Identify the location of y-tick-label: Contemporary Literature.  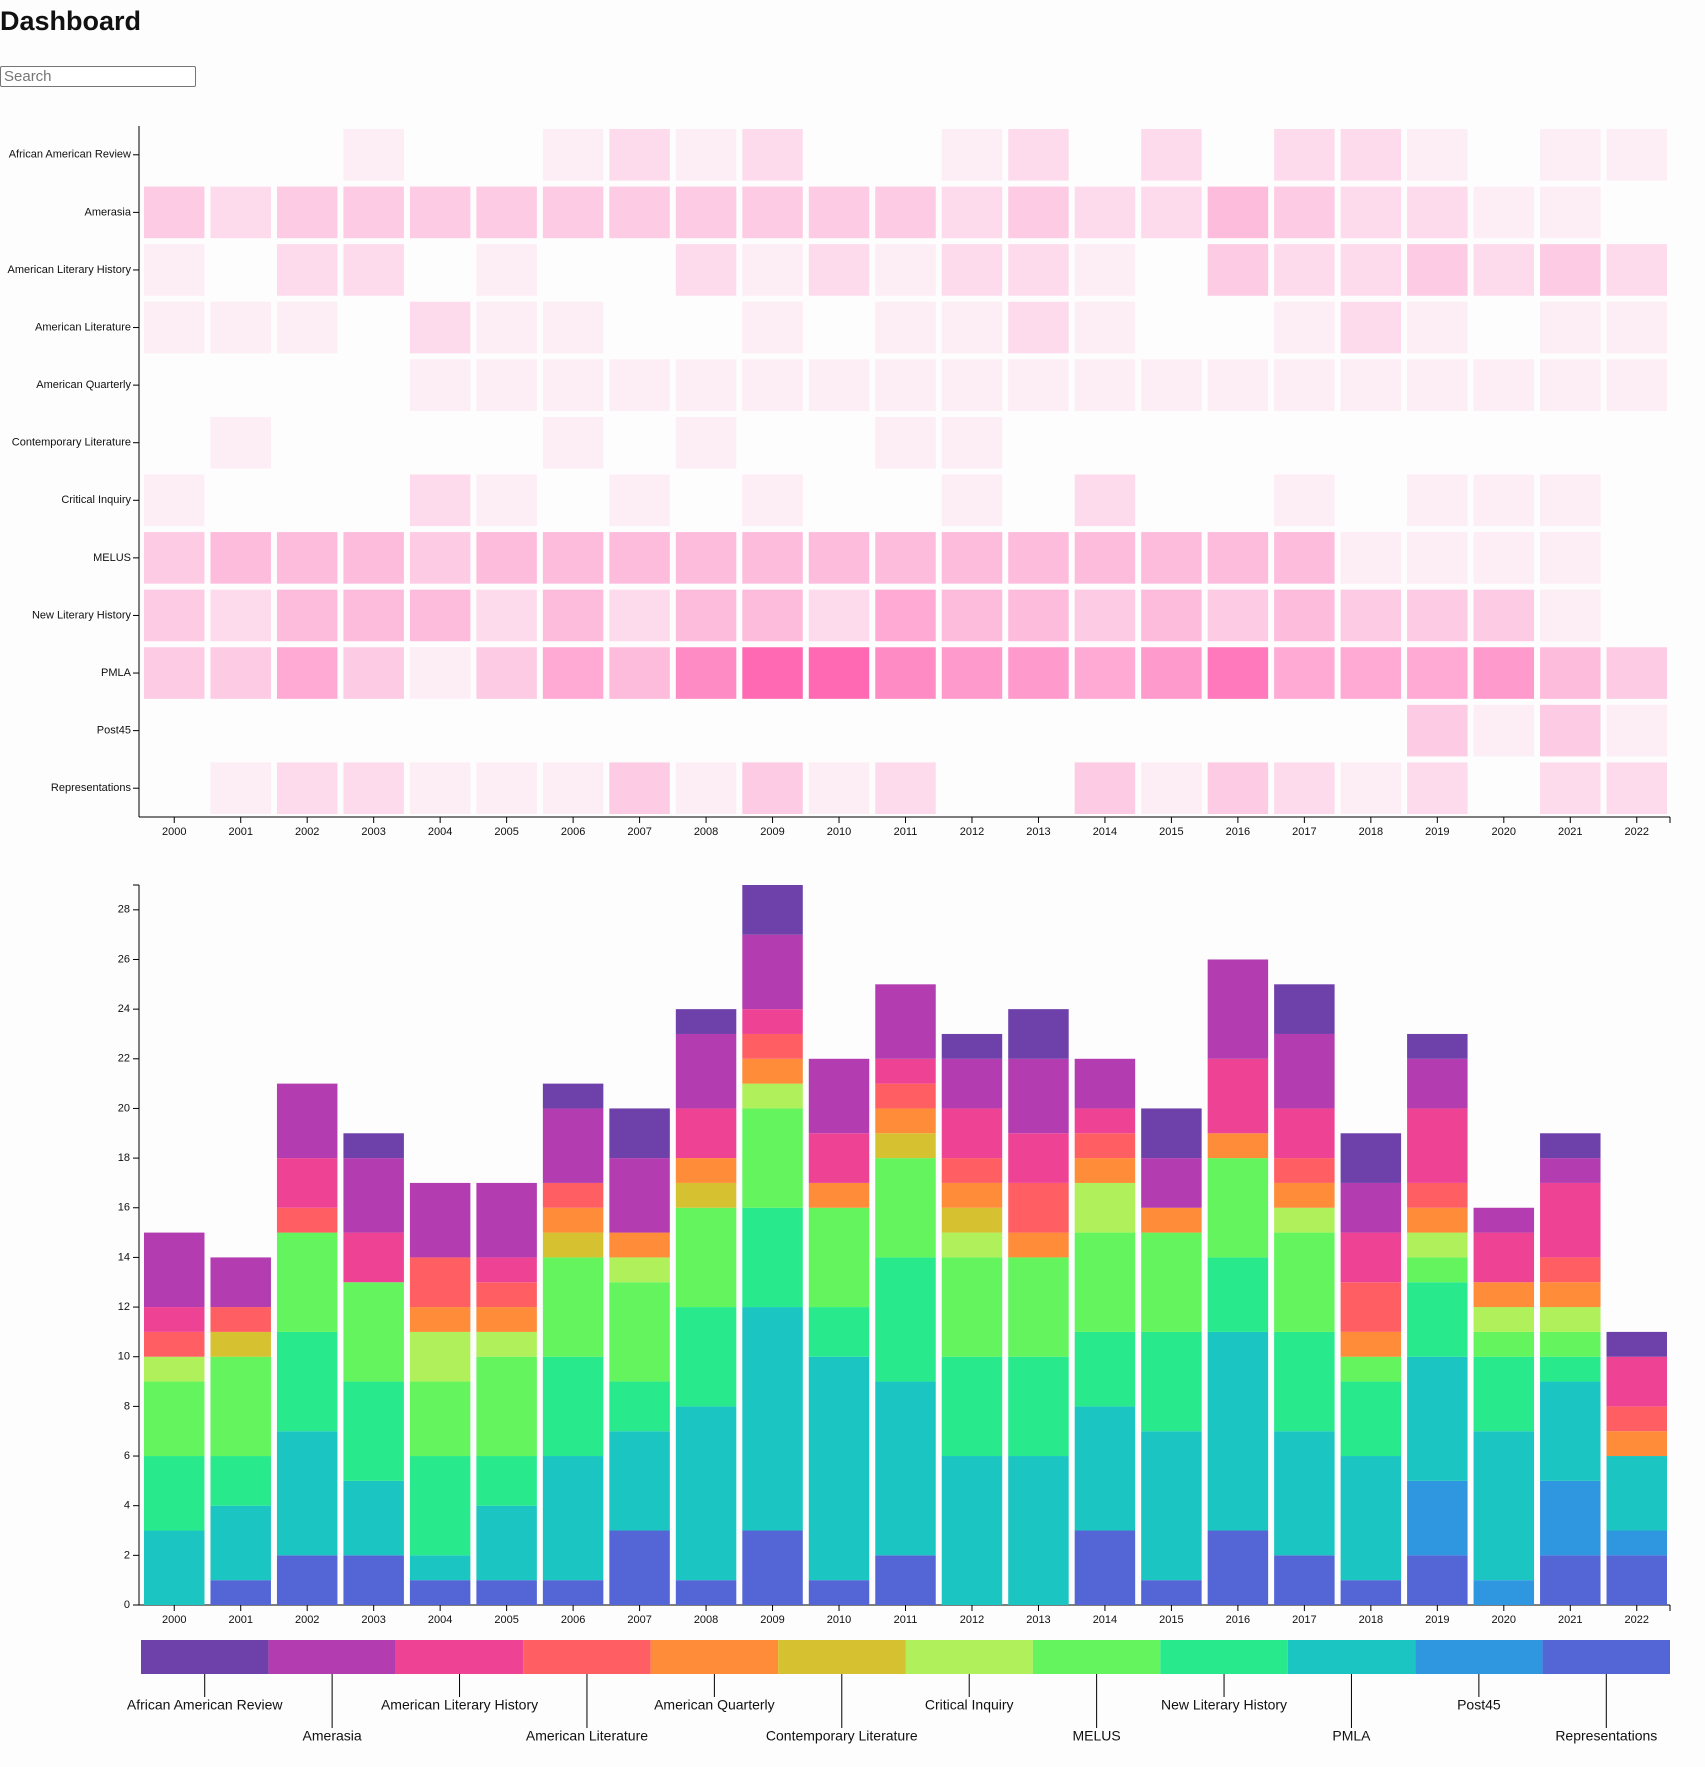
(71, 443).